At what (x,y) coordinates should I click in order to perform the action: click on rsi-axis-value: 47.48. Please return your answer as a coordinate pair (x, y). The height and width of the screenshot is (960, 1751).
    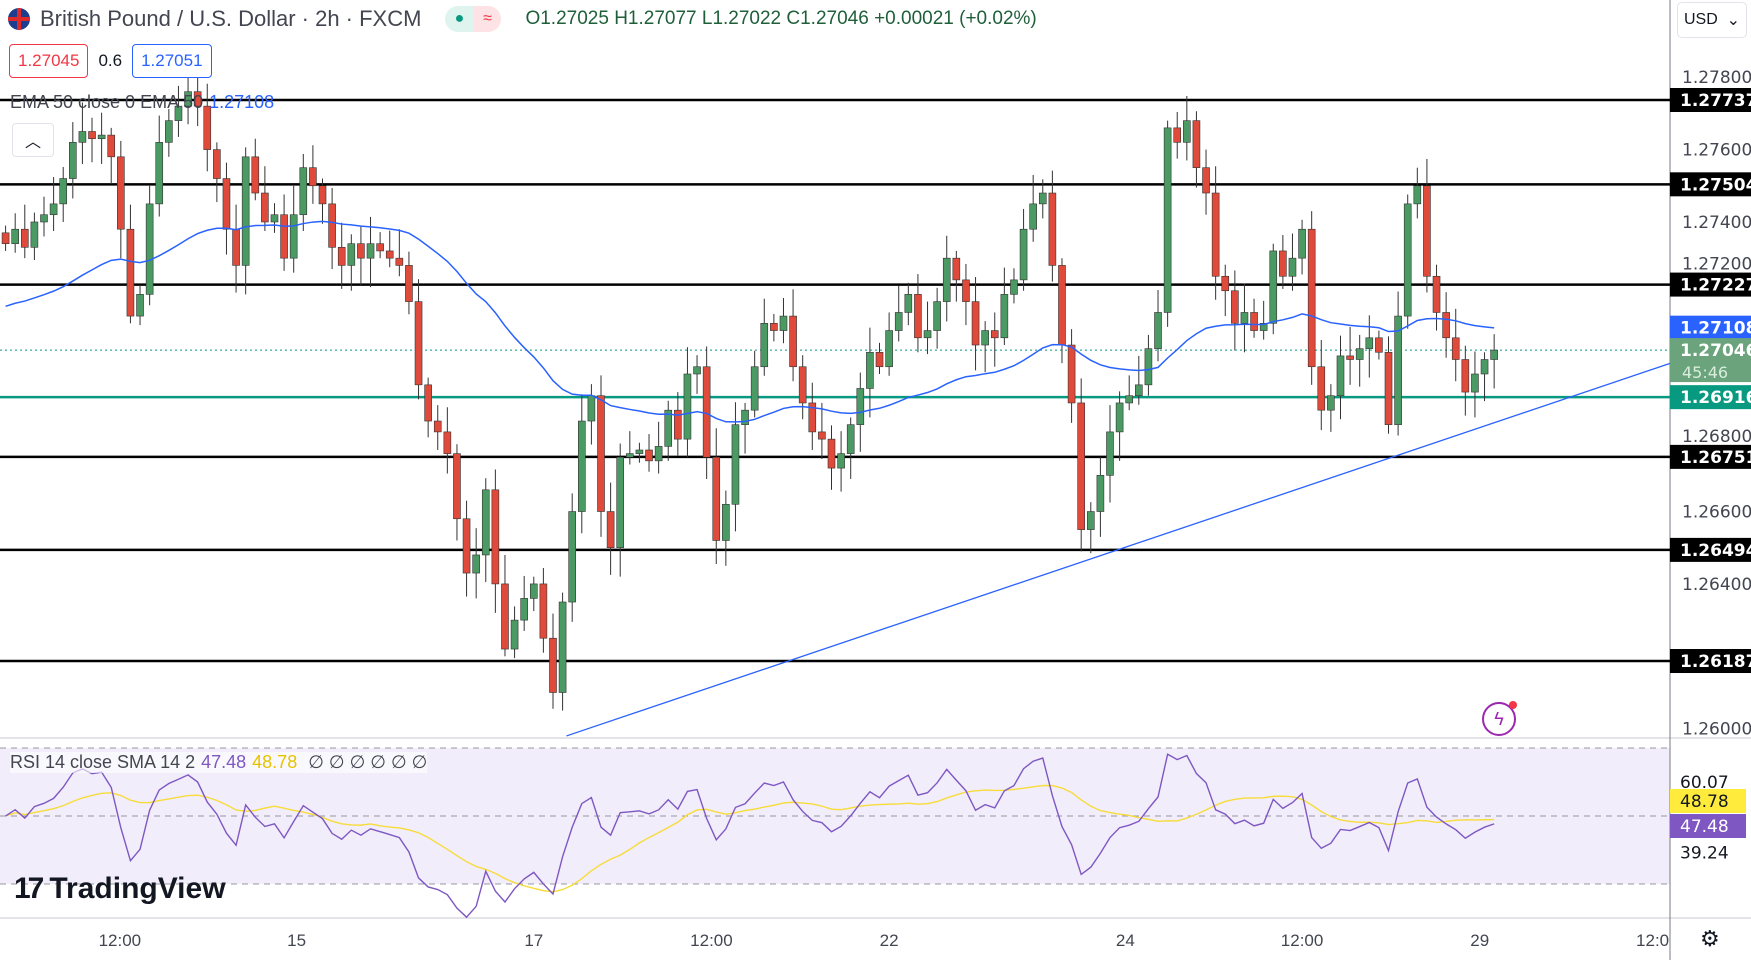
    Looking at the image, I should click on (1704, 827).